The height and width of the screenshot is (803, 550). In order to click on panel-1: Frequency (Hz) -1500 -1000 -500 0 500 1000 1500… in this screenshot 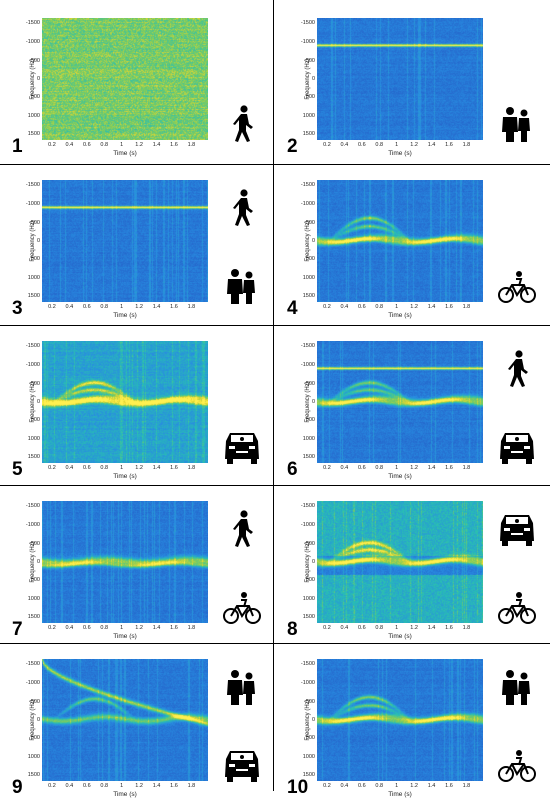, I will do `click(137, 83)`.